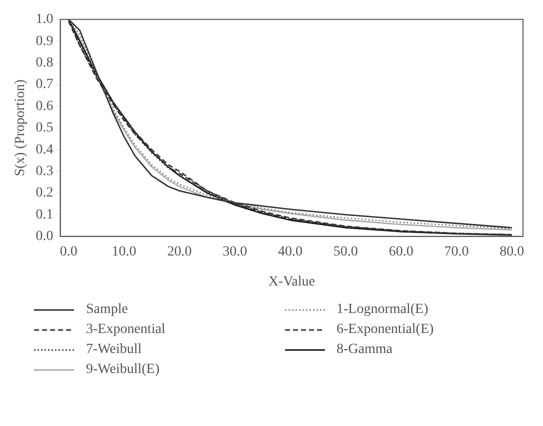 This screenshot has width=543, height=426. Describe the element at coordinates (364, 350) in the screenshot. I see `legend-label: 8-Gamma` at that location.